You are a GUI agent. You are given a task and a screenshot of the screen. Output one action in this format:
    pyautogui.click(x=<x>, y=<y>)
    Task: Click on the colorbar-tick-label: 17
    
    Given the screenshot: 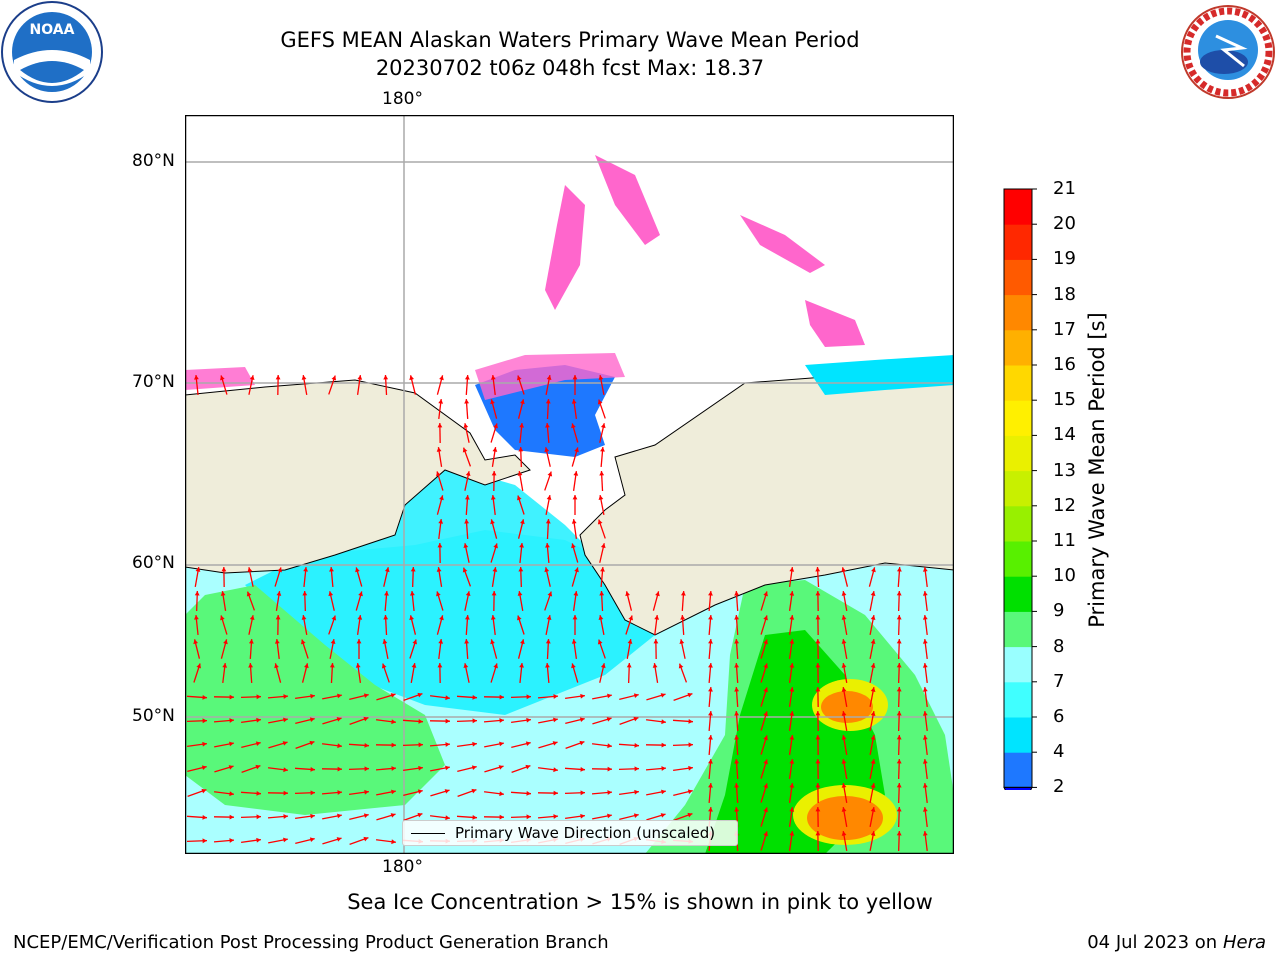 What is the action you would take?
    pyautogui.click(x=1064, y=329)
    